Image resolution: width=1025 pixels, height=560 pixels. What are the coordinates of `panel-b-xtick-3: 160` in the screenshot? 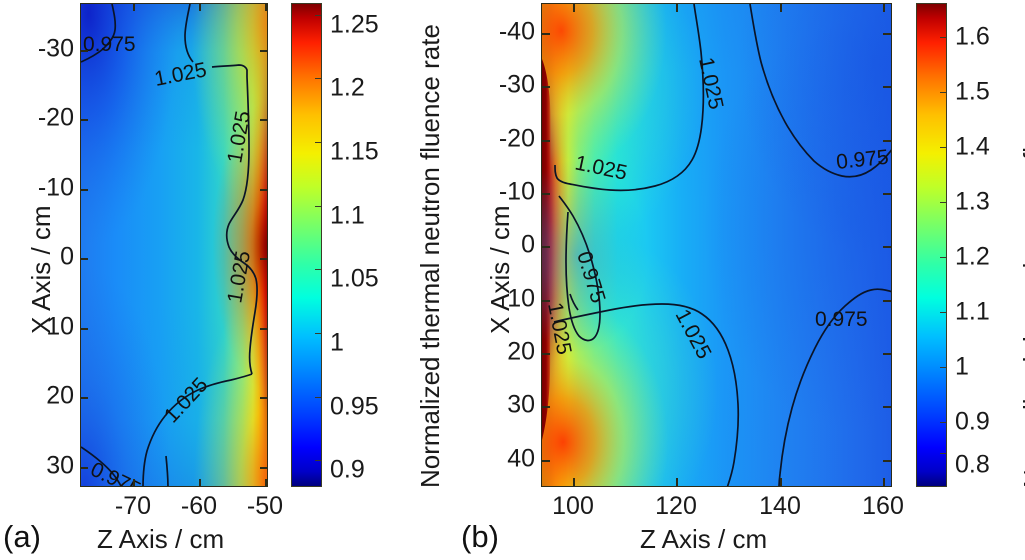 It's located at (883, 506).